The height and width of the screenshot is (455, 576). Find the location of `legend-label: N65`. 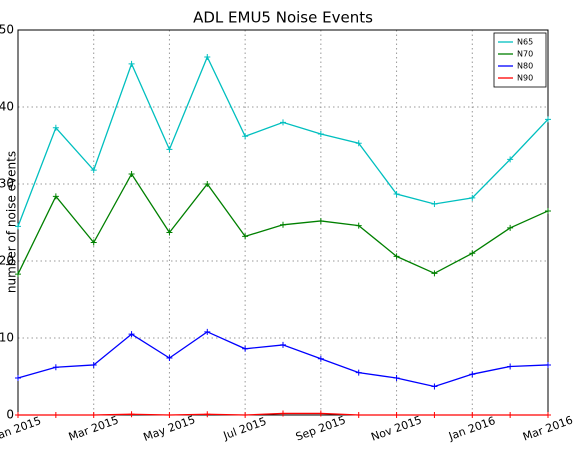

legend-label: N65 is located at coordinates (525, 42).